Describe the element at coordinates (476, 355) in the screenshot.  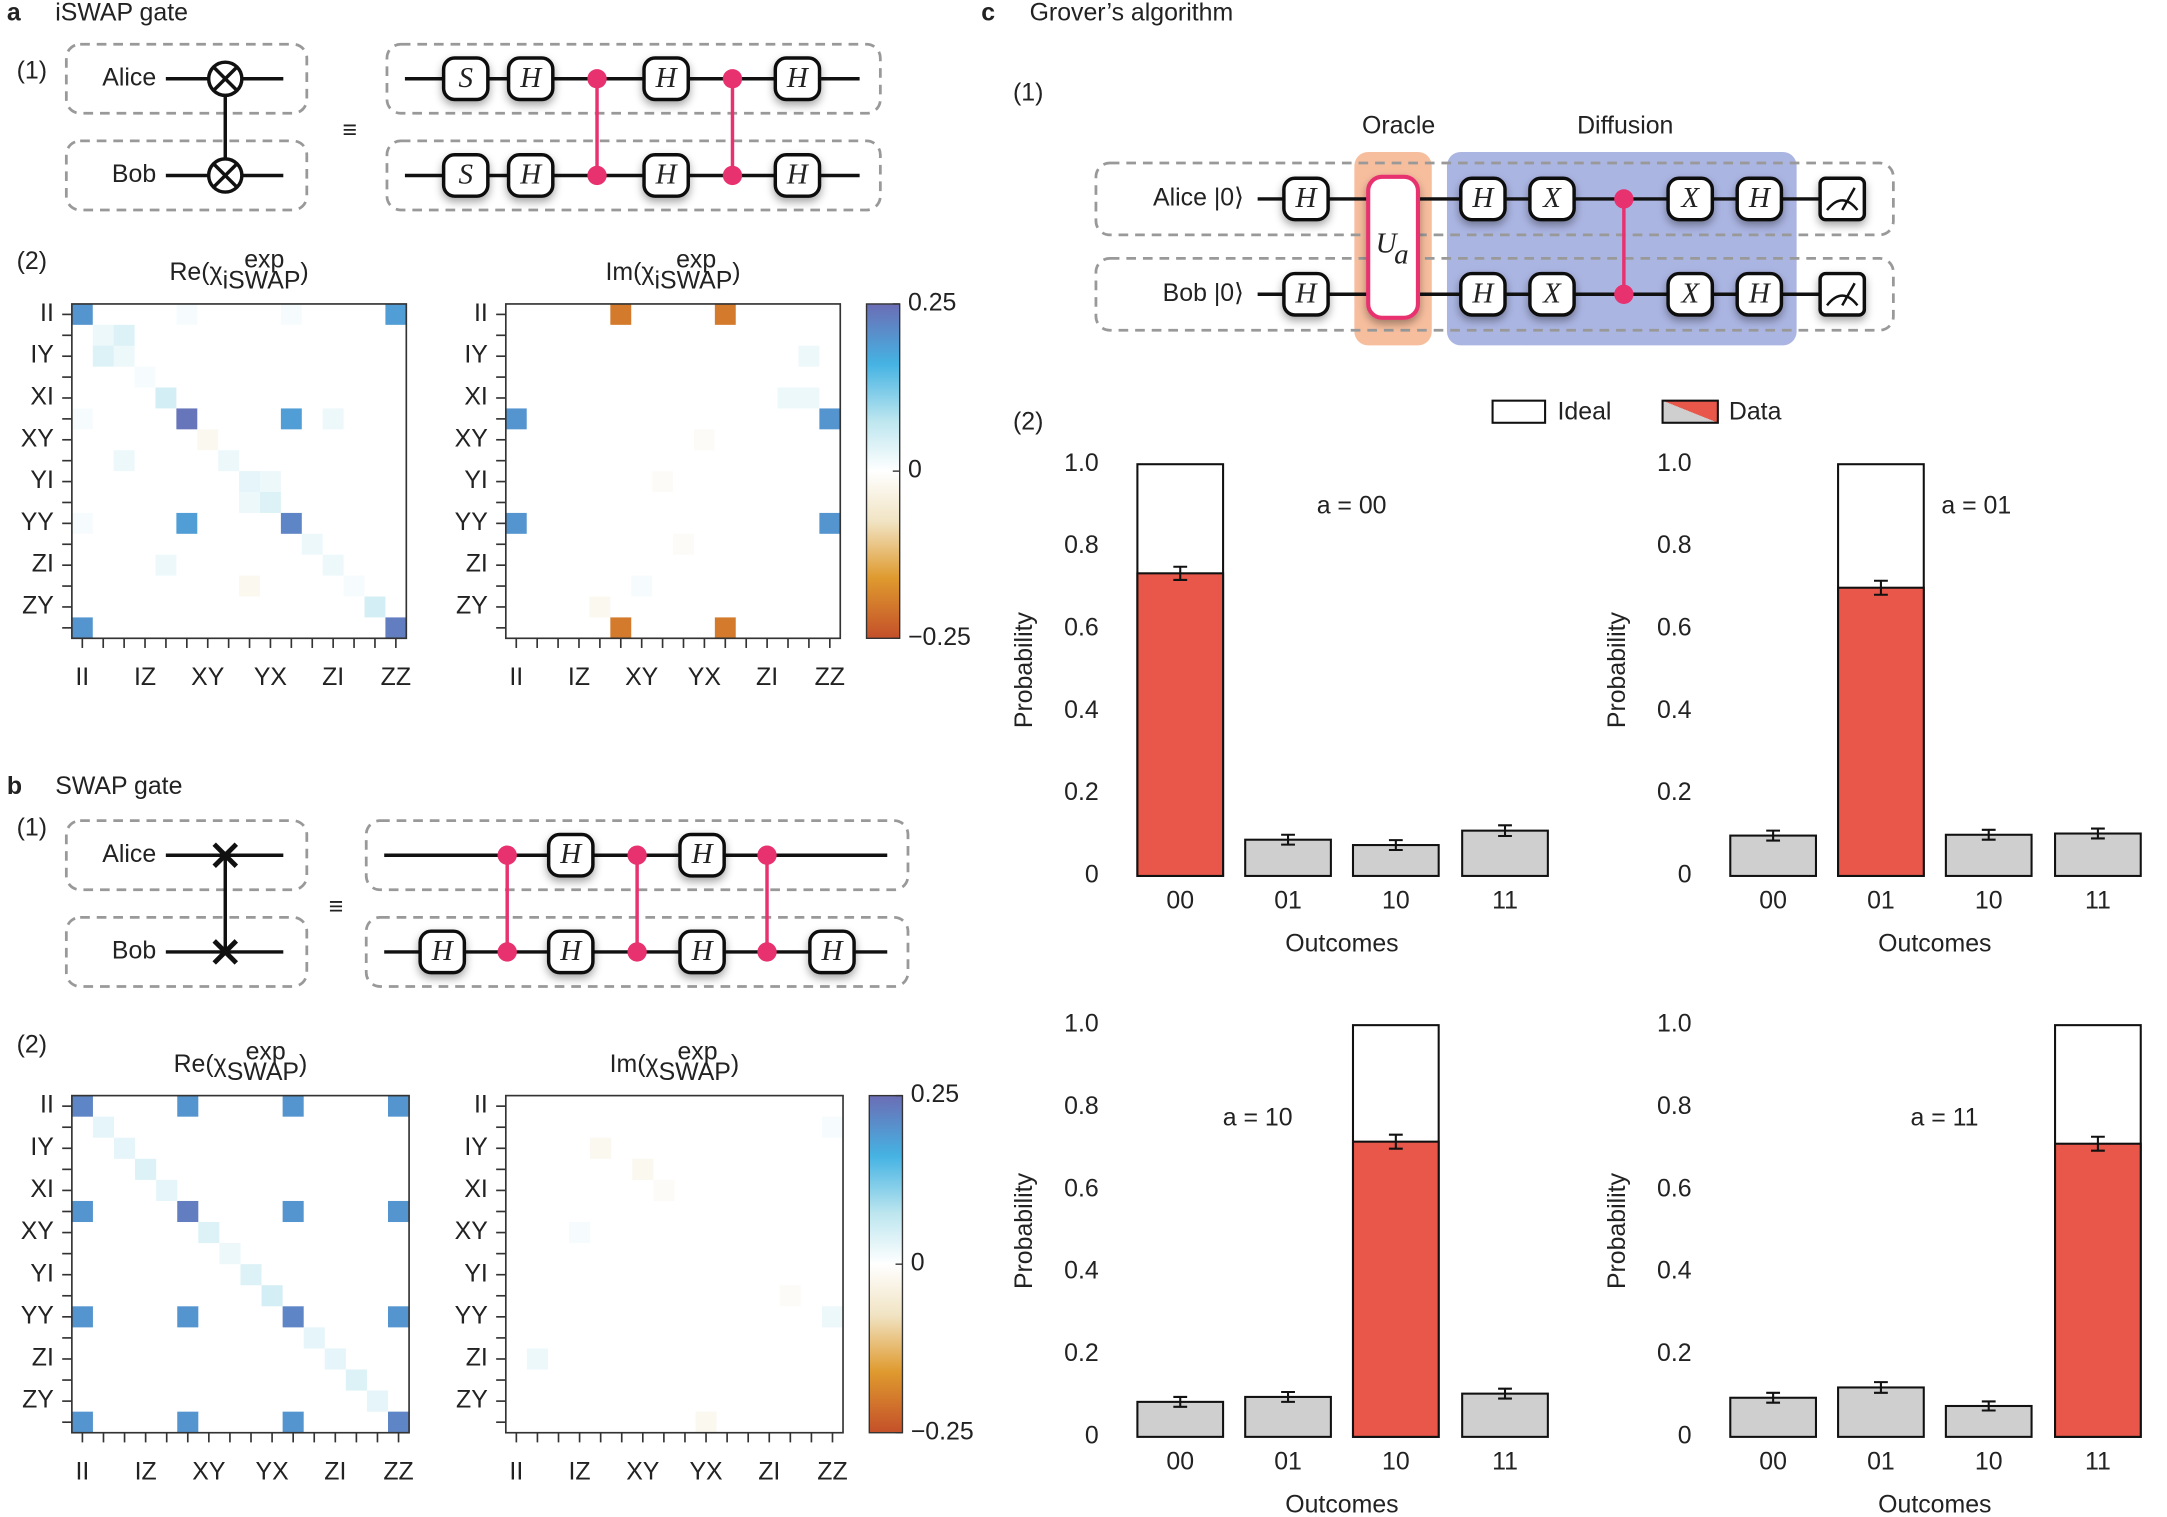
I see `y-tick-label: IY` at that location.